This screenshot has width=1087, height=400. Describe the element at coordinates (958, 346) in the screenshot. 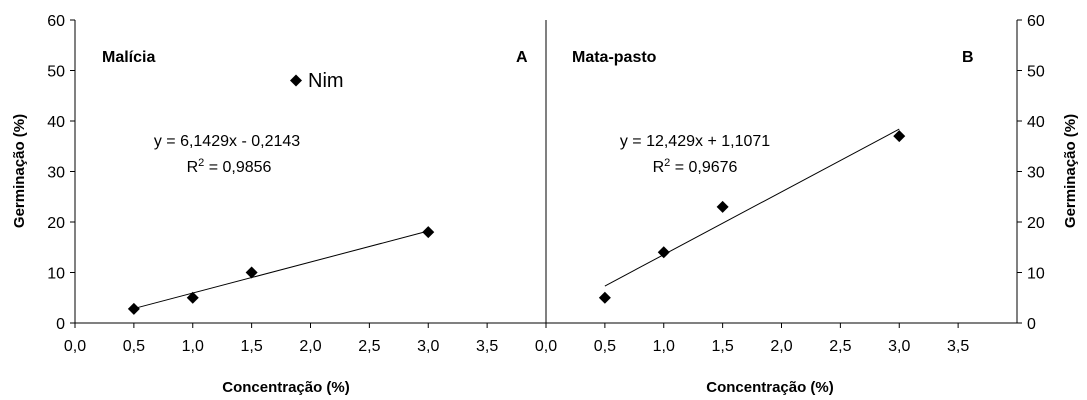

I see `panel-b-x-tick-label: 3,5` at that location.